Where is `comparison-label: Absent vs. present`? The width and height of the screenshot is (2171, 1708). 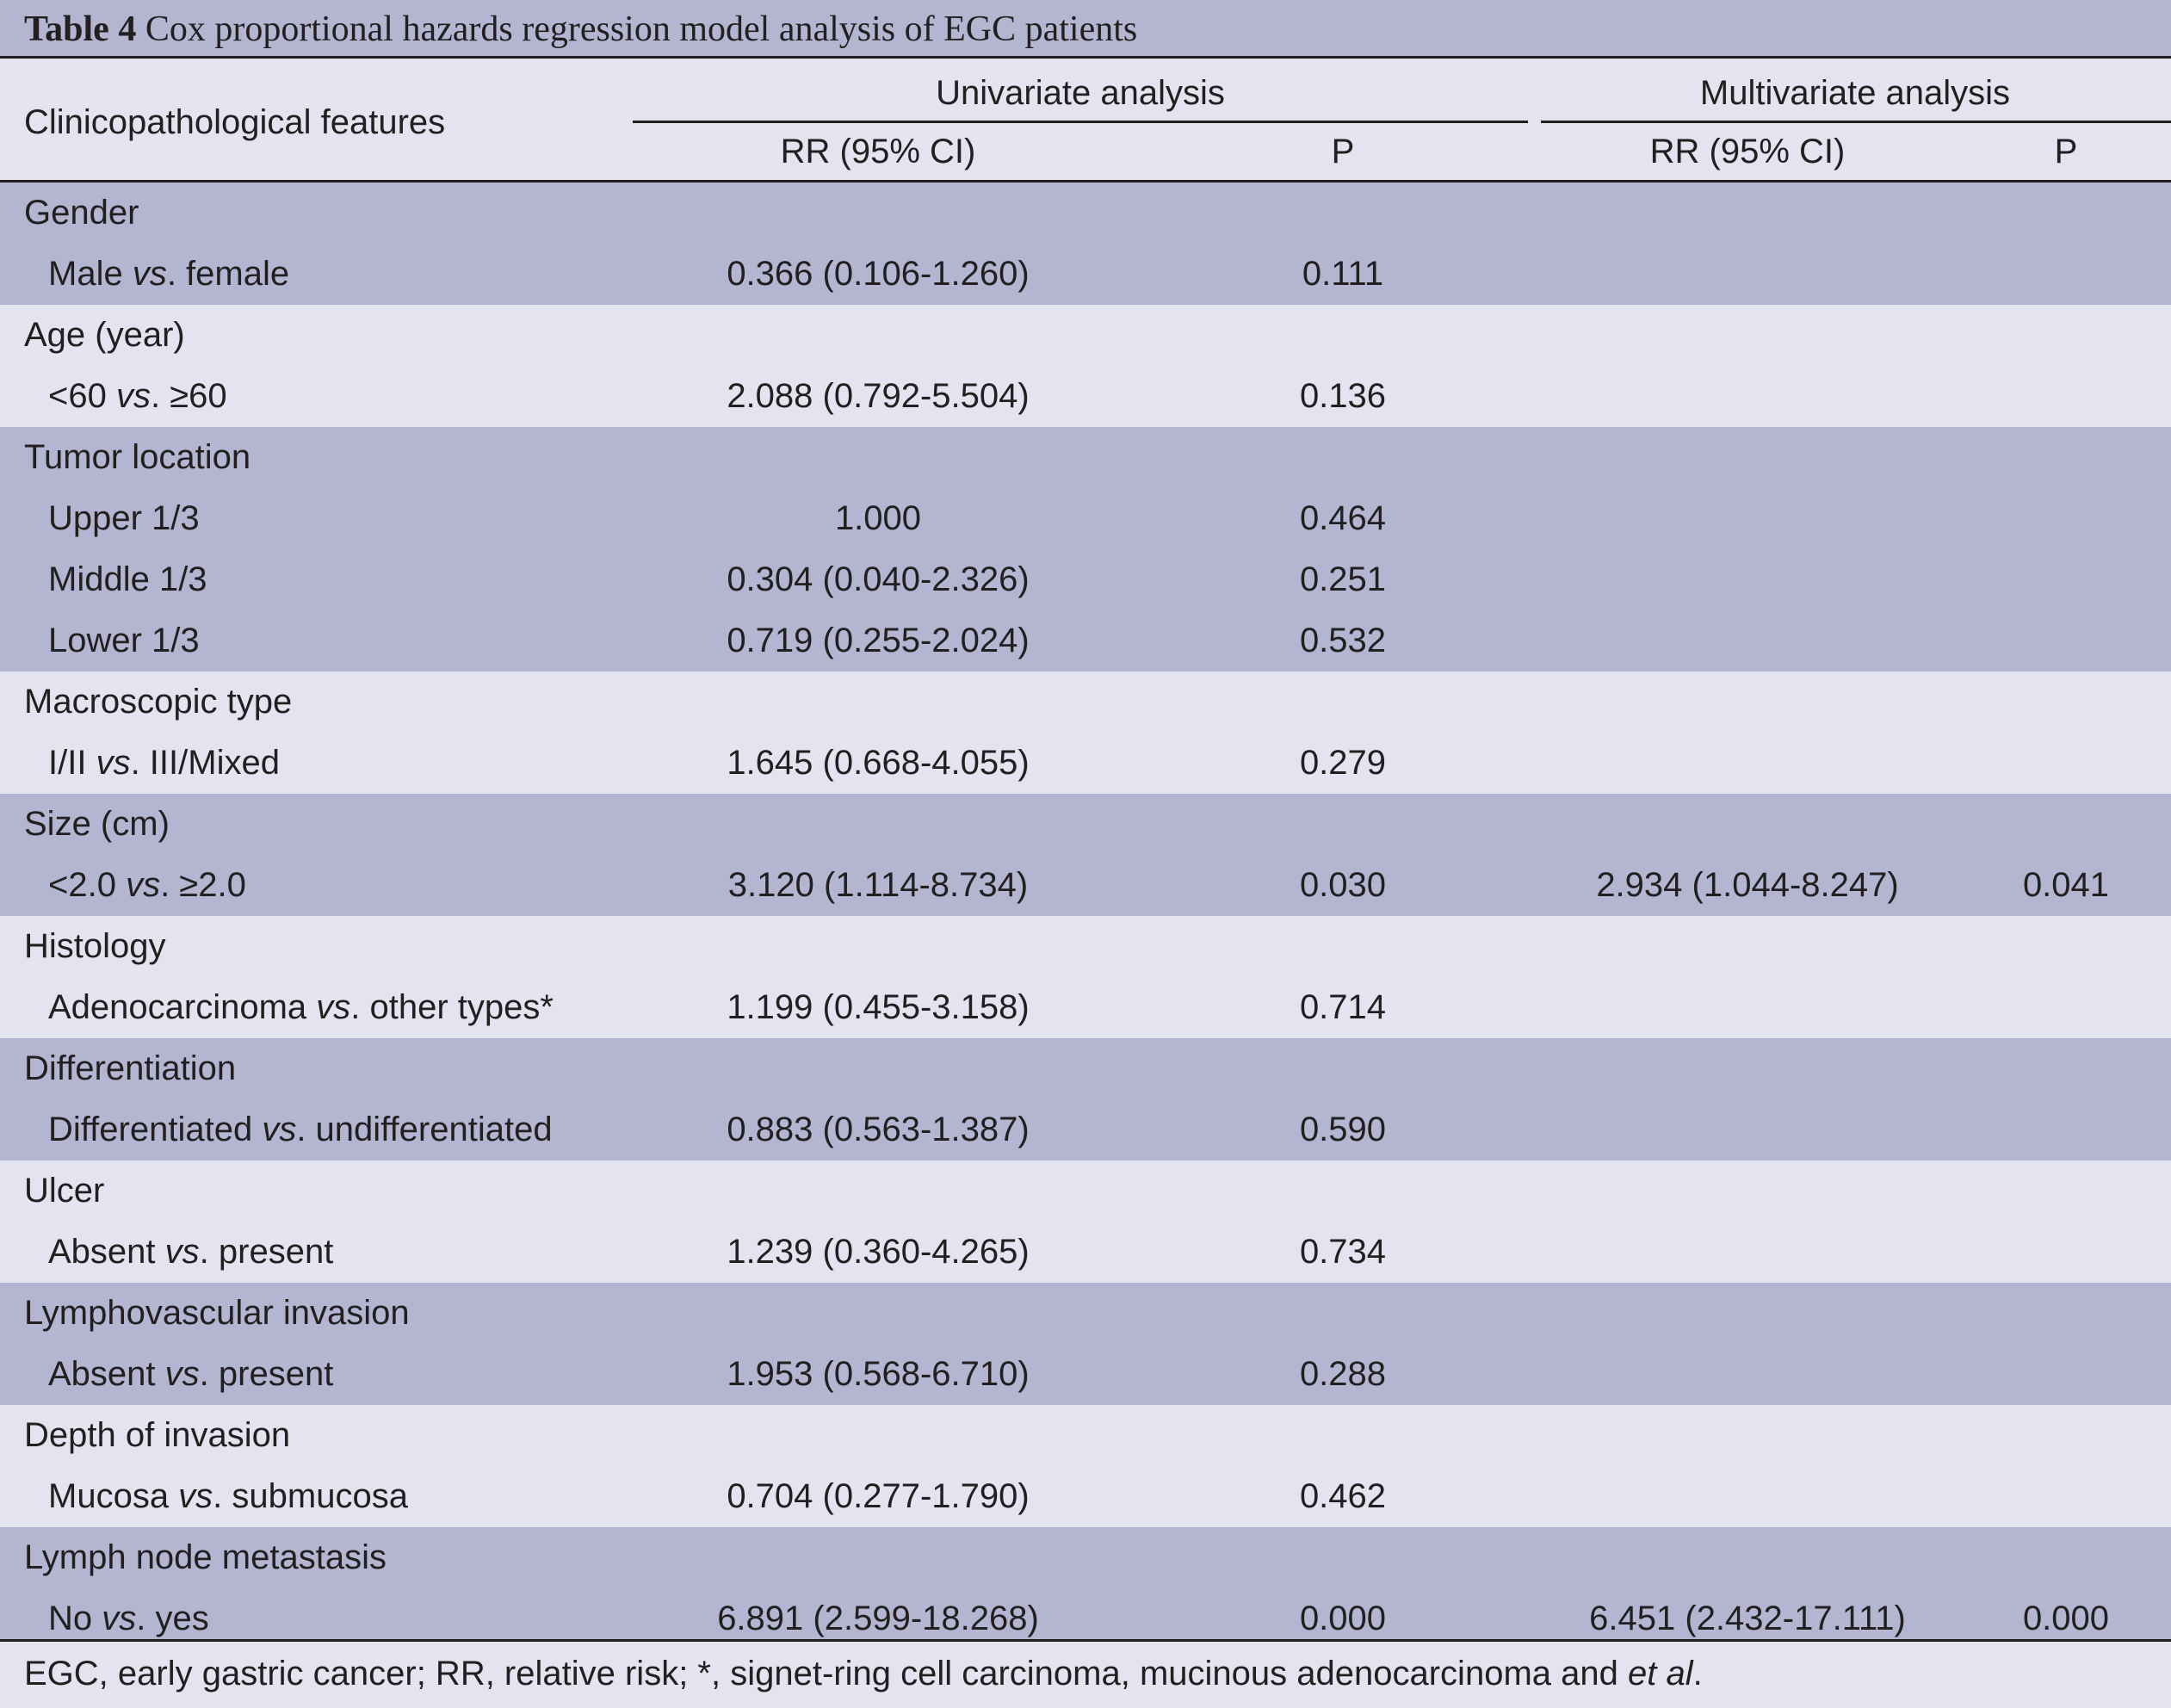 comparison-label: Absent vs. present is located at coordinates (191, 1252).